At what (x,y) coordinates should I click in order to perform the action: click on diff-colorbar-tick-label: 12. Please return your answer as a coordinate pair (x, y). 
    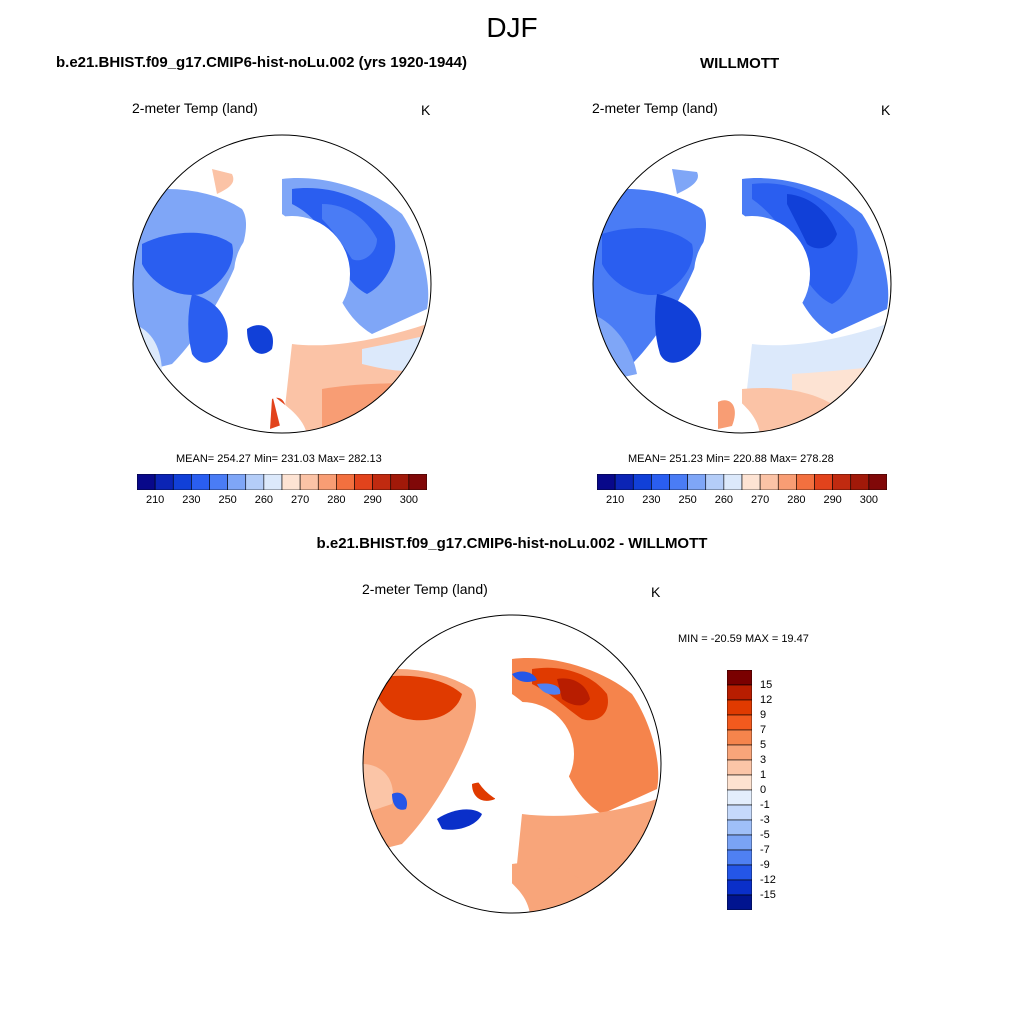
    Looking at the image, I should click on (766, 700).